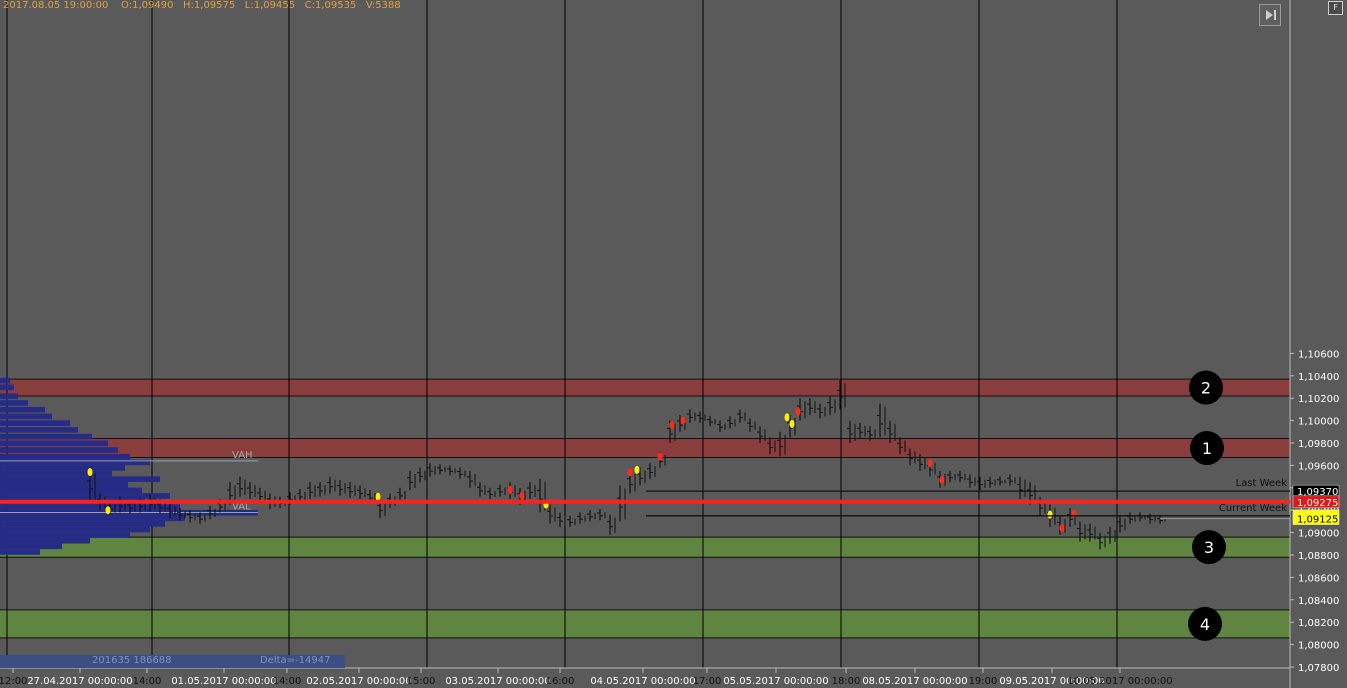  What do you see at coordinates (223, 681) in the screenshot?
I see `x-tick-label: 01.05.2017 00:00:00` at bounding box center [223, 681].